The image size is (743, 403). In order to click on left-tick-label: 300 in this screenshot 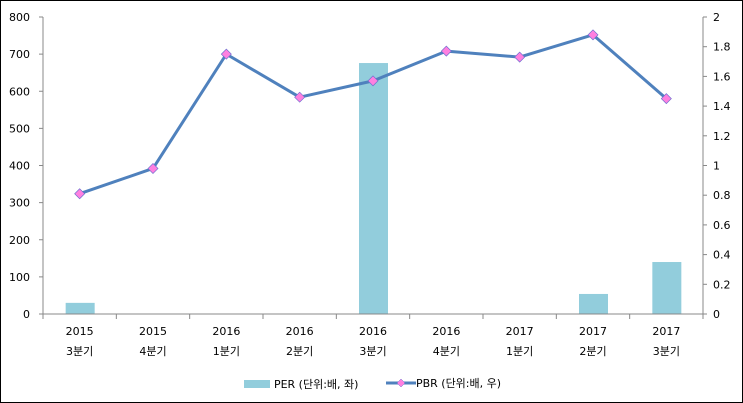, I will do `click(19, 203)`.